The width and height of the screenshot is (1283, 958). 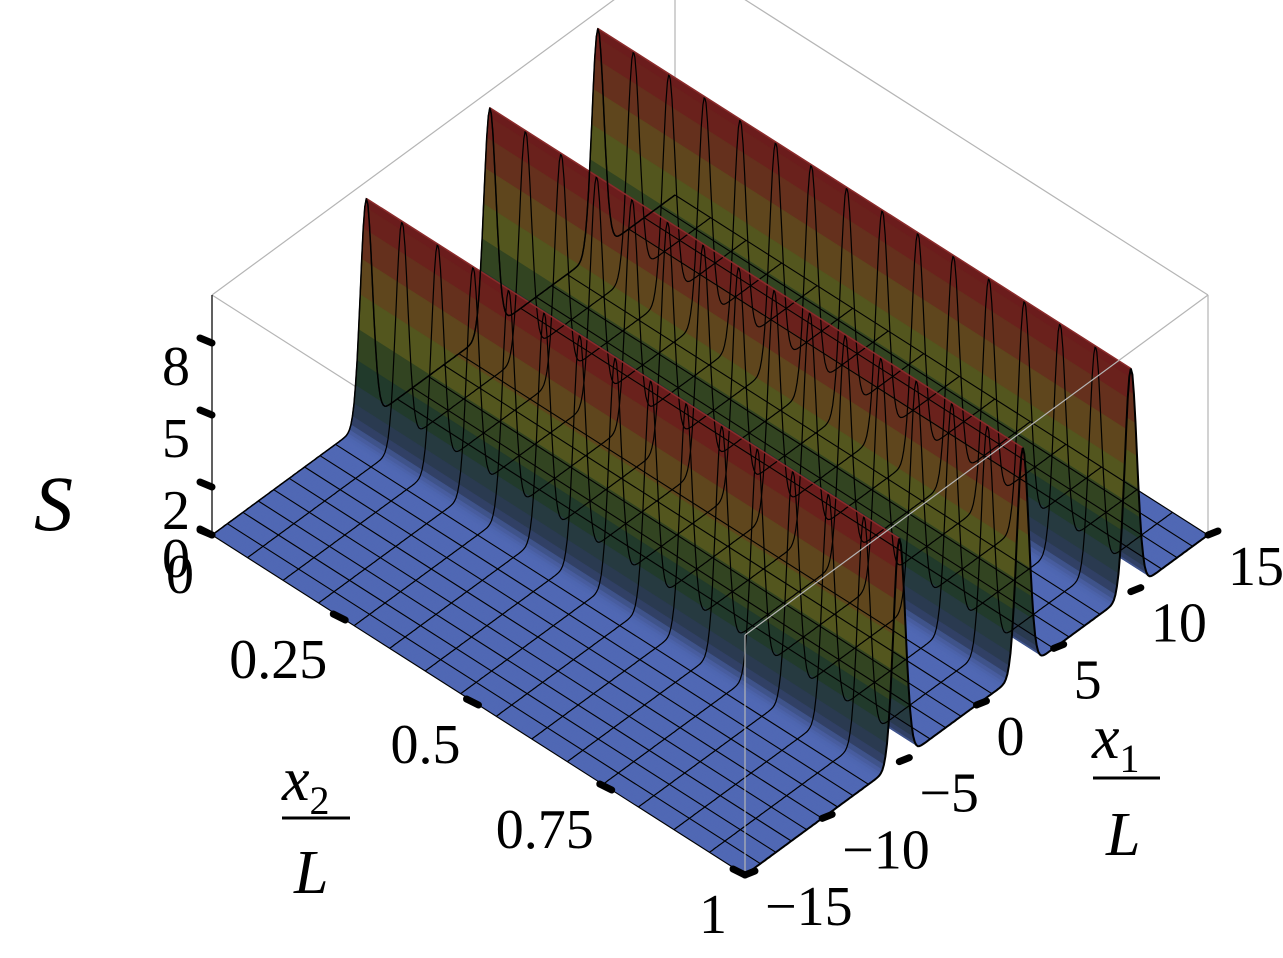 I want to click on x2-tick-label: 0, so click(x=180, y=575).